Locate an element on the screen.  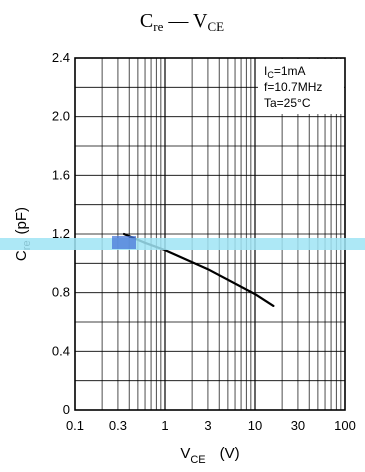
x-tick-label: 3 is located at coordinates (207, 425).